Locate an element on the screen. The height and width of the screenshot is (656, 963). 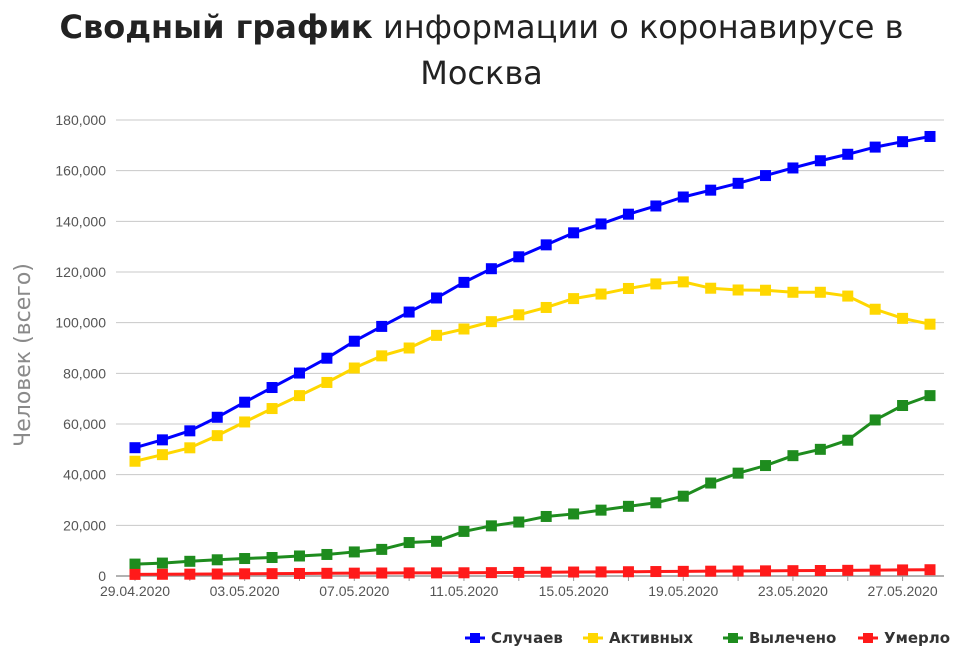
y-tick-label: 100,000 is located at coordinates (80, 323).